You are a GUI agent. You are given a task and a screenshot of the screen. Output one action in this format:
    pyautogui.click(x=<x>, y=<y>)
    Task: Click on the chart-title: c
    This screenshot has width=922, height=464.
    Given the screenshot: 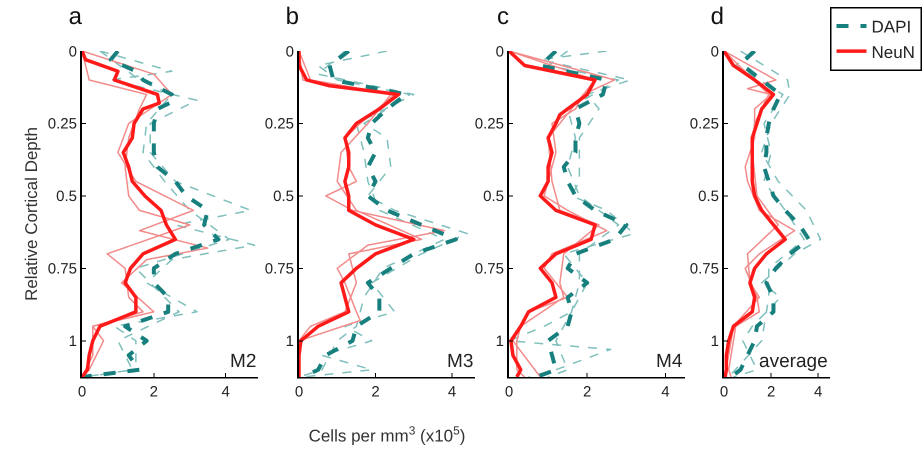 What is the action you would take?
    pyautogui.click(x=503, y=16)
    